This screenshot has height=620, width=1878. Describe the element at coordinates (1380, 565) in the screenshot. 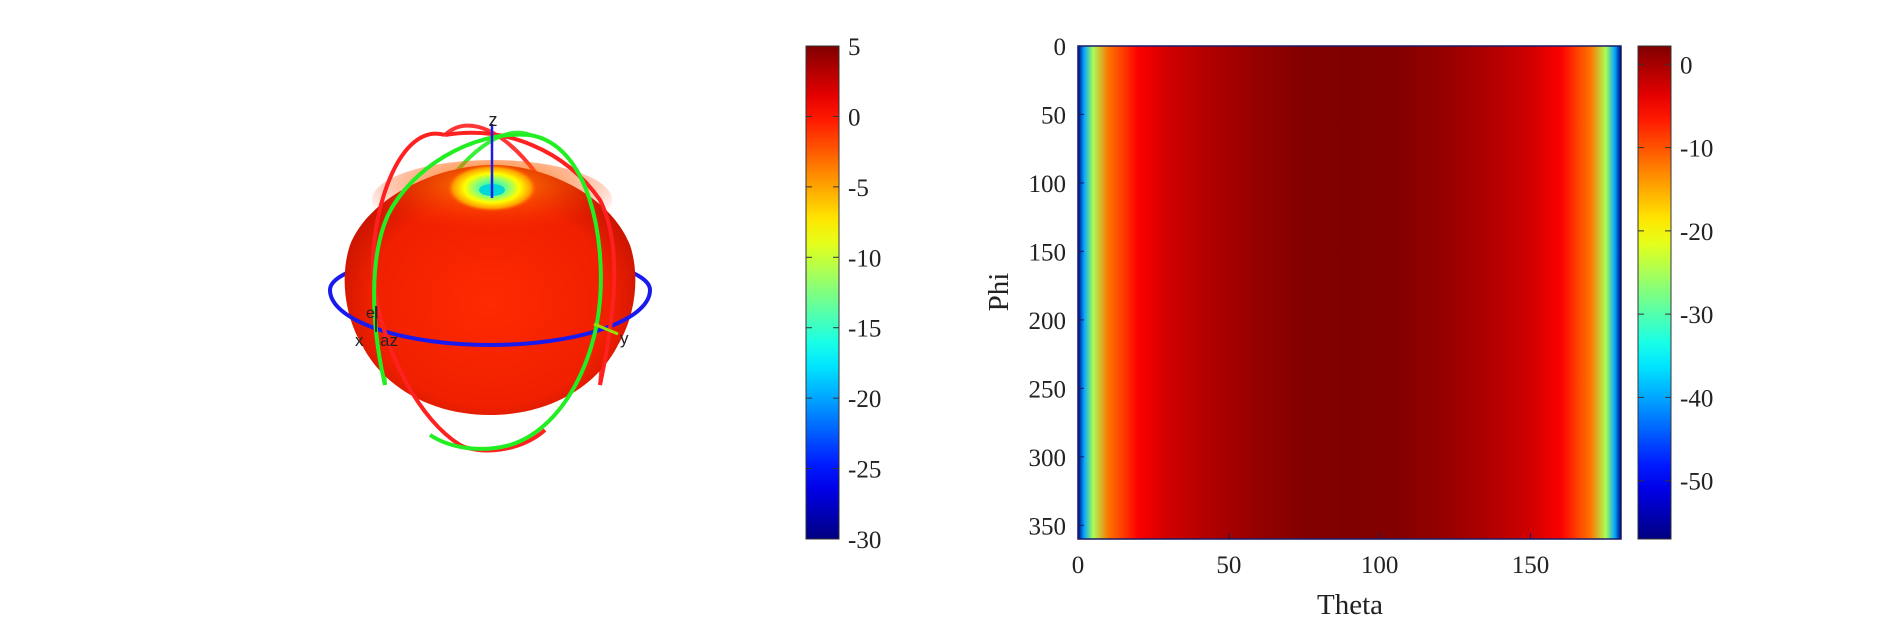

I see `x-tick-label: 100` at that location.